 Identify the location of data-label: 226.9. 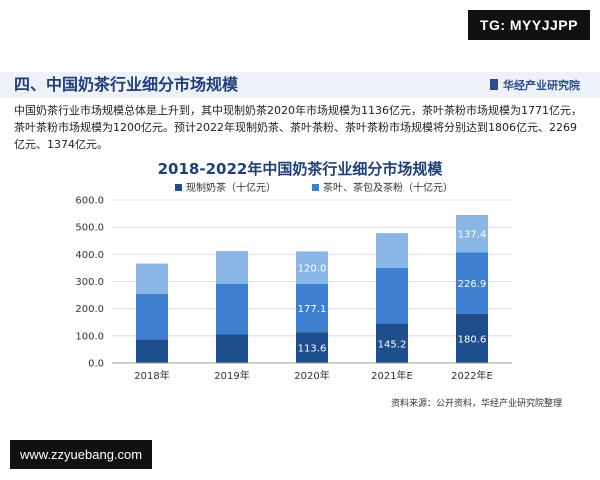
(472, 284).